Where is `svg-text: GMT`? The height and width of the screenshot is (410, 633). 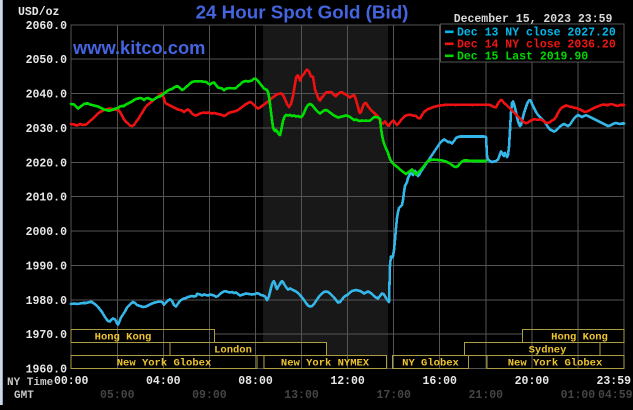 svg-text: GMT is located at coordinates (24, 396).